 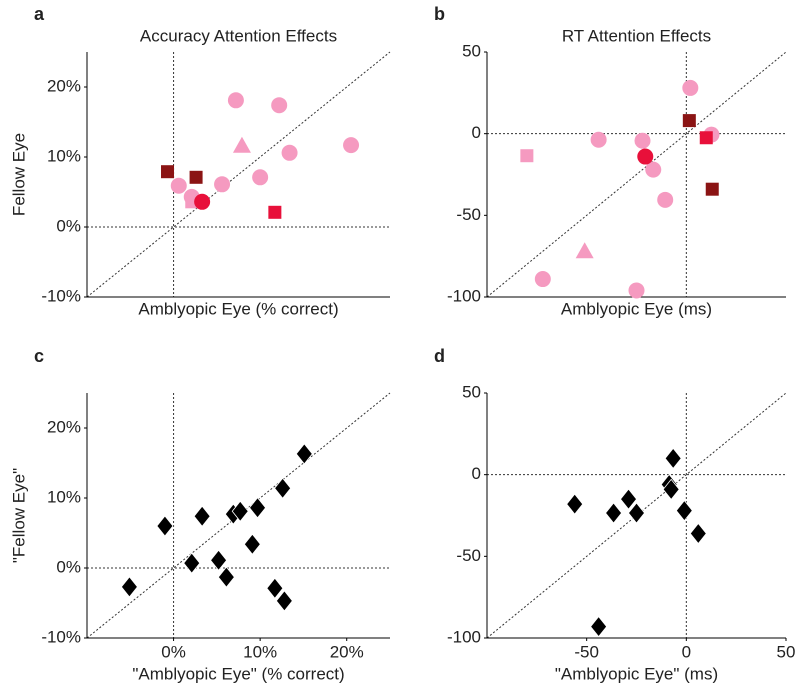 I want to click on x-axis-label: Amblyopic Eye (% correct), so click(x=238, y=308).